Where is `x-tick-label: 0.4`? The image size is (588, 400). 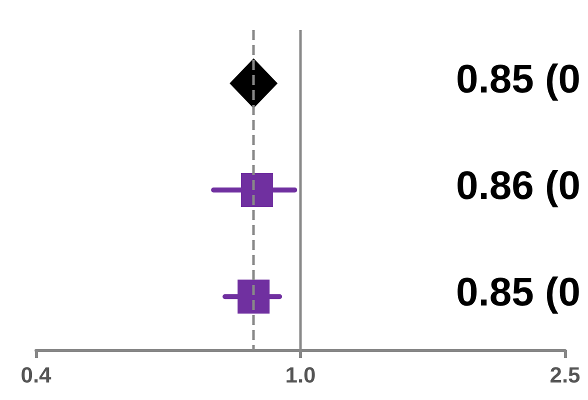
x-tick-label: 0.4 is located at coordinates (36, 375).